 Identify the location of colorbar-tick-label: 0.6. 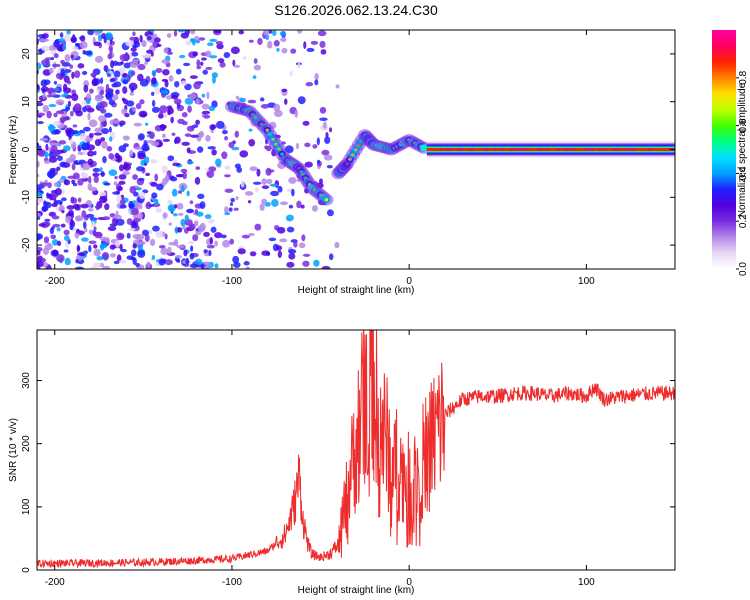
(743, 125).